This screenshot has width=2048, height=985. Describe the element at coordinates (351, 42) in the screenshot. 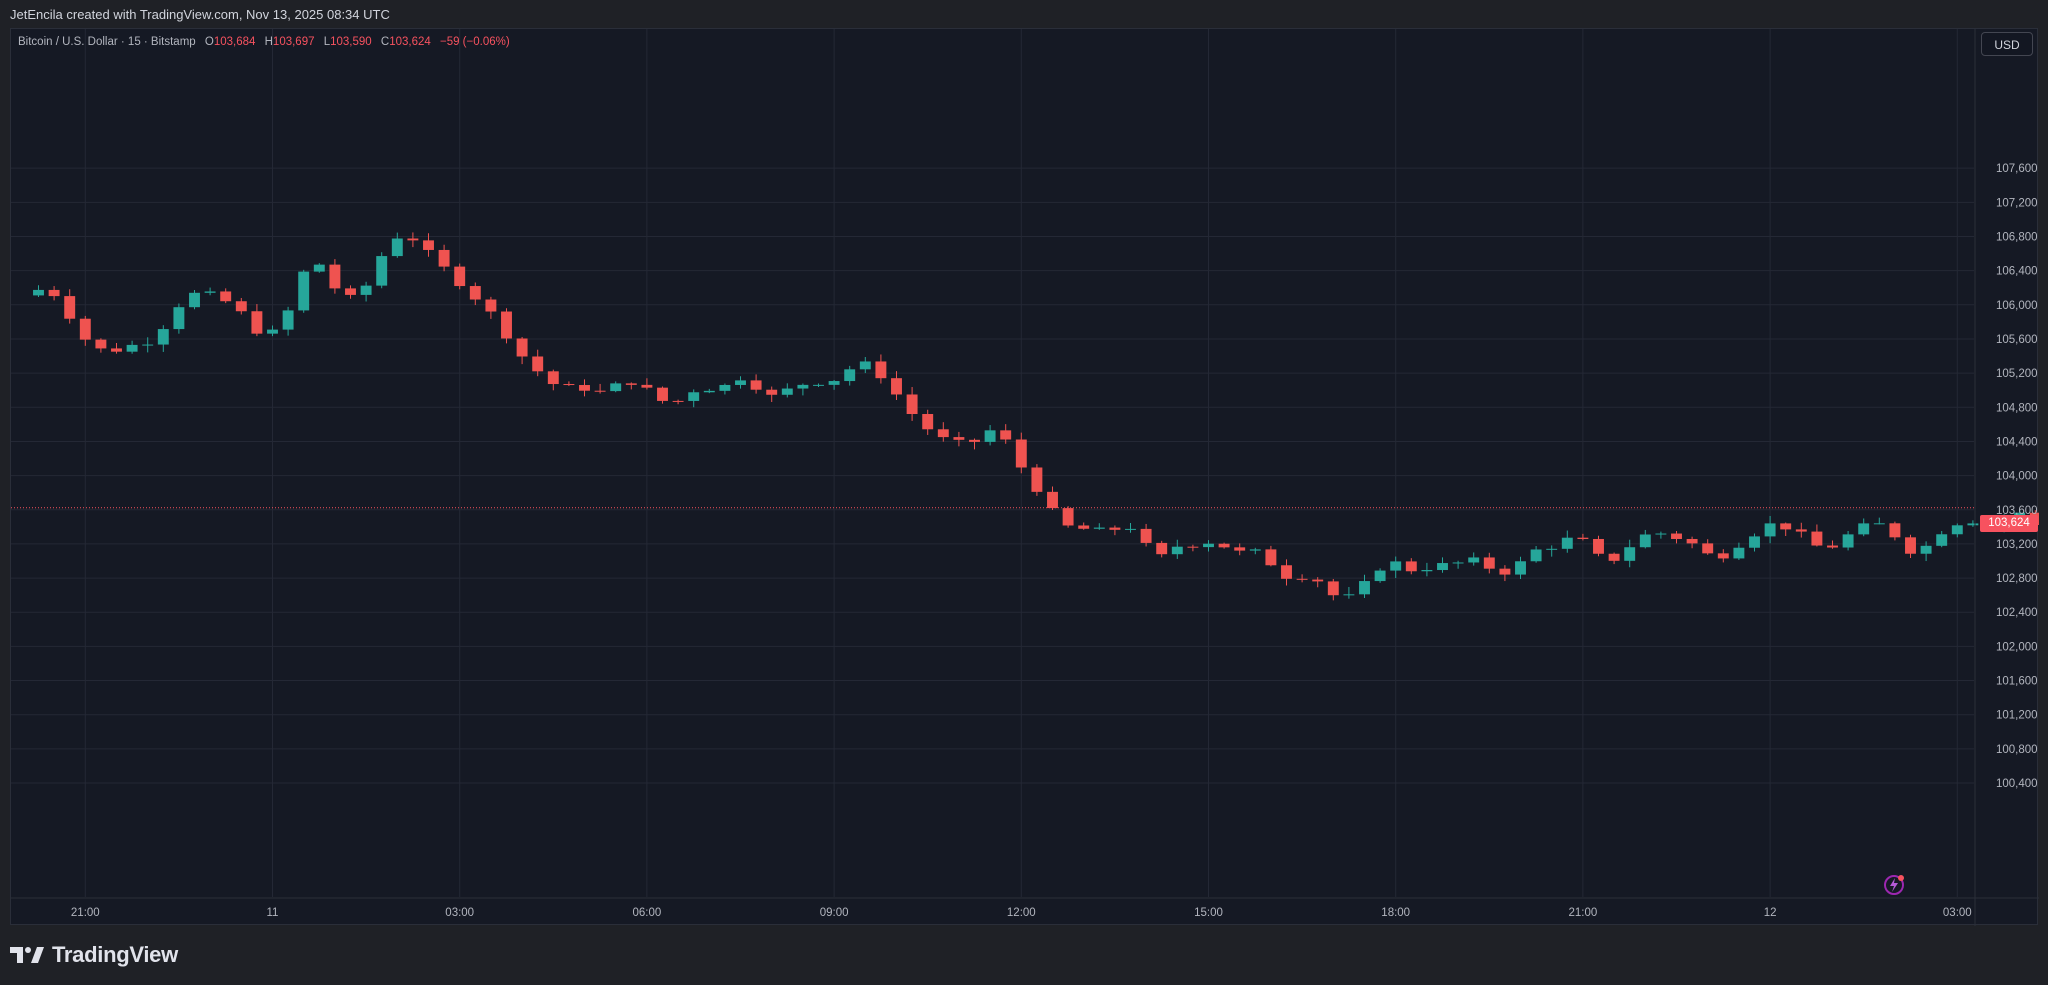

I see `legend-low-value: 103,590` at that location.